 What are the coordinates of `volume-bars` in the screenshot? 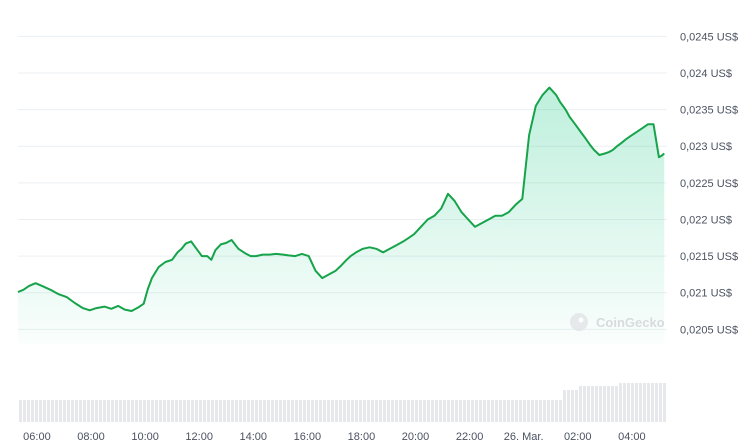 It's located at (342, 402).